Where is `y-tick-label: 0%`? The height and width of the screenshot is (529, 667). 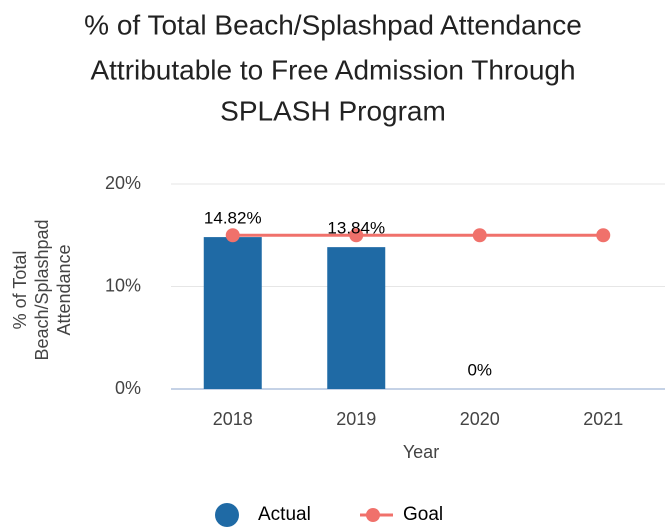
y-tick-label: 0% is located at coordinates (128, 388).